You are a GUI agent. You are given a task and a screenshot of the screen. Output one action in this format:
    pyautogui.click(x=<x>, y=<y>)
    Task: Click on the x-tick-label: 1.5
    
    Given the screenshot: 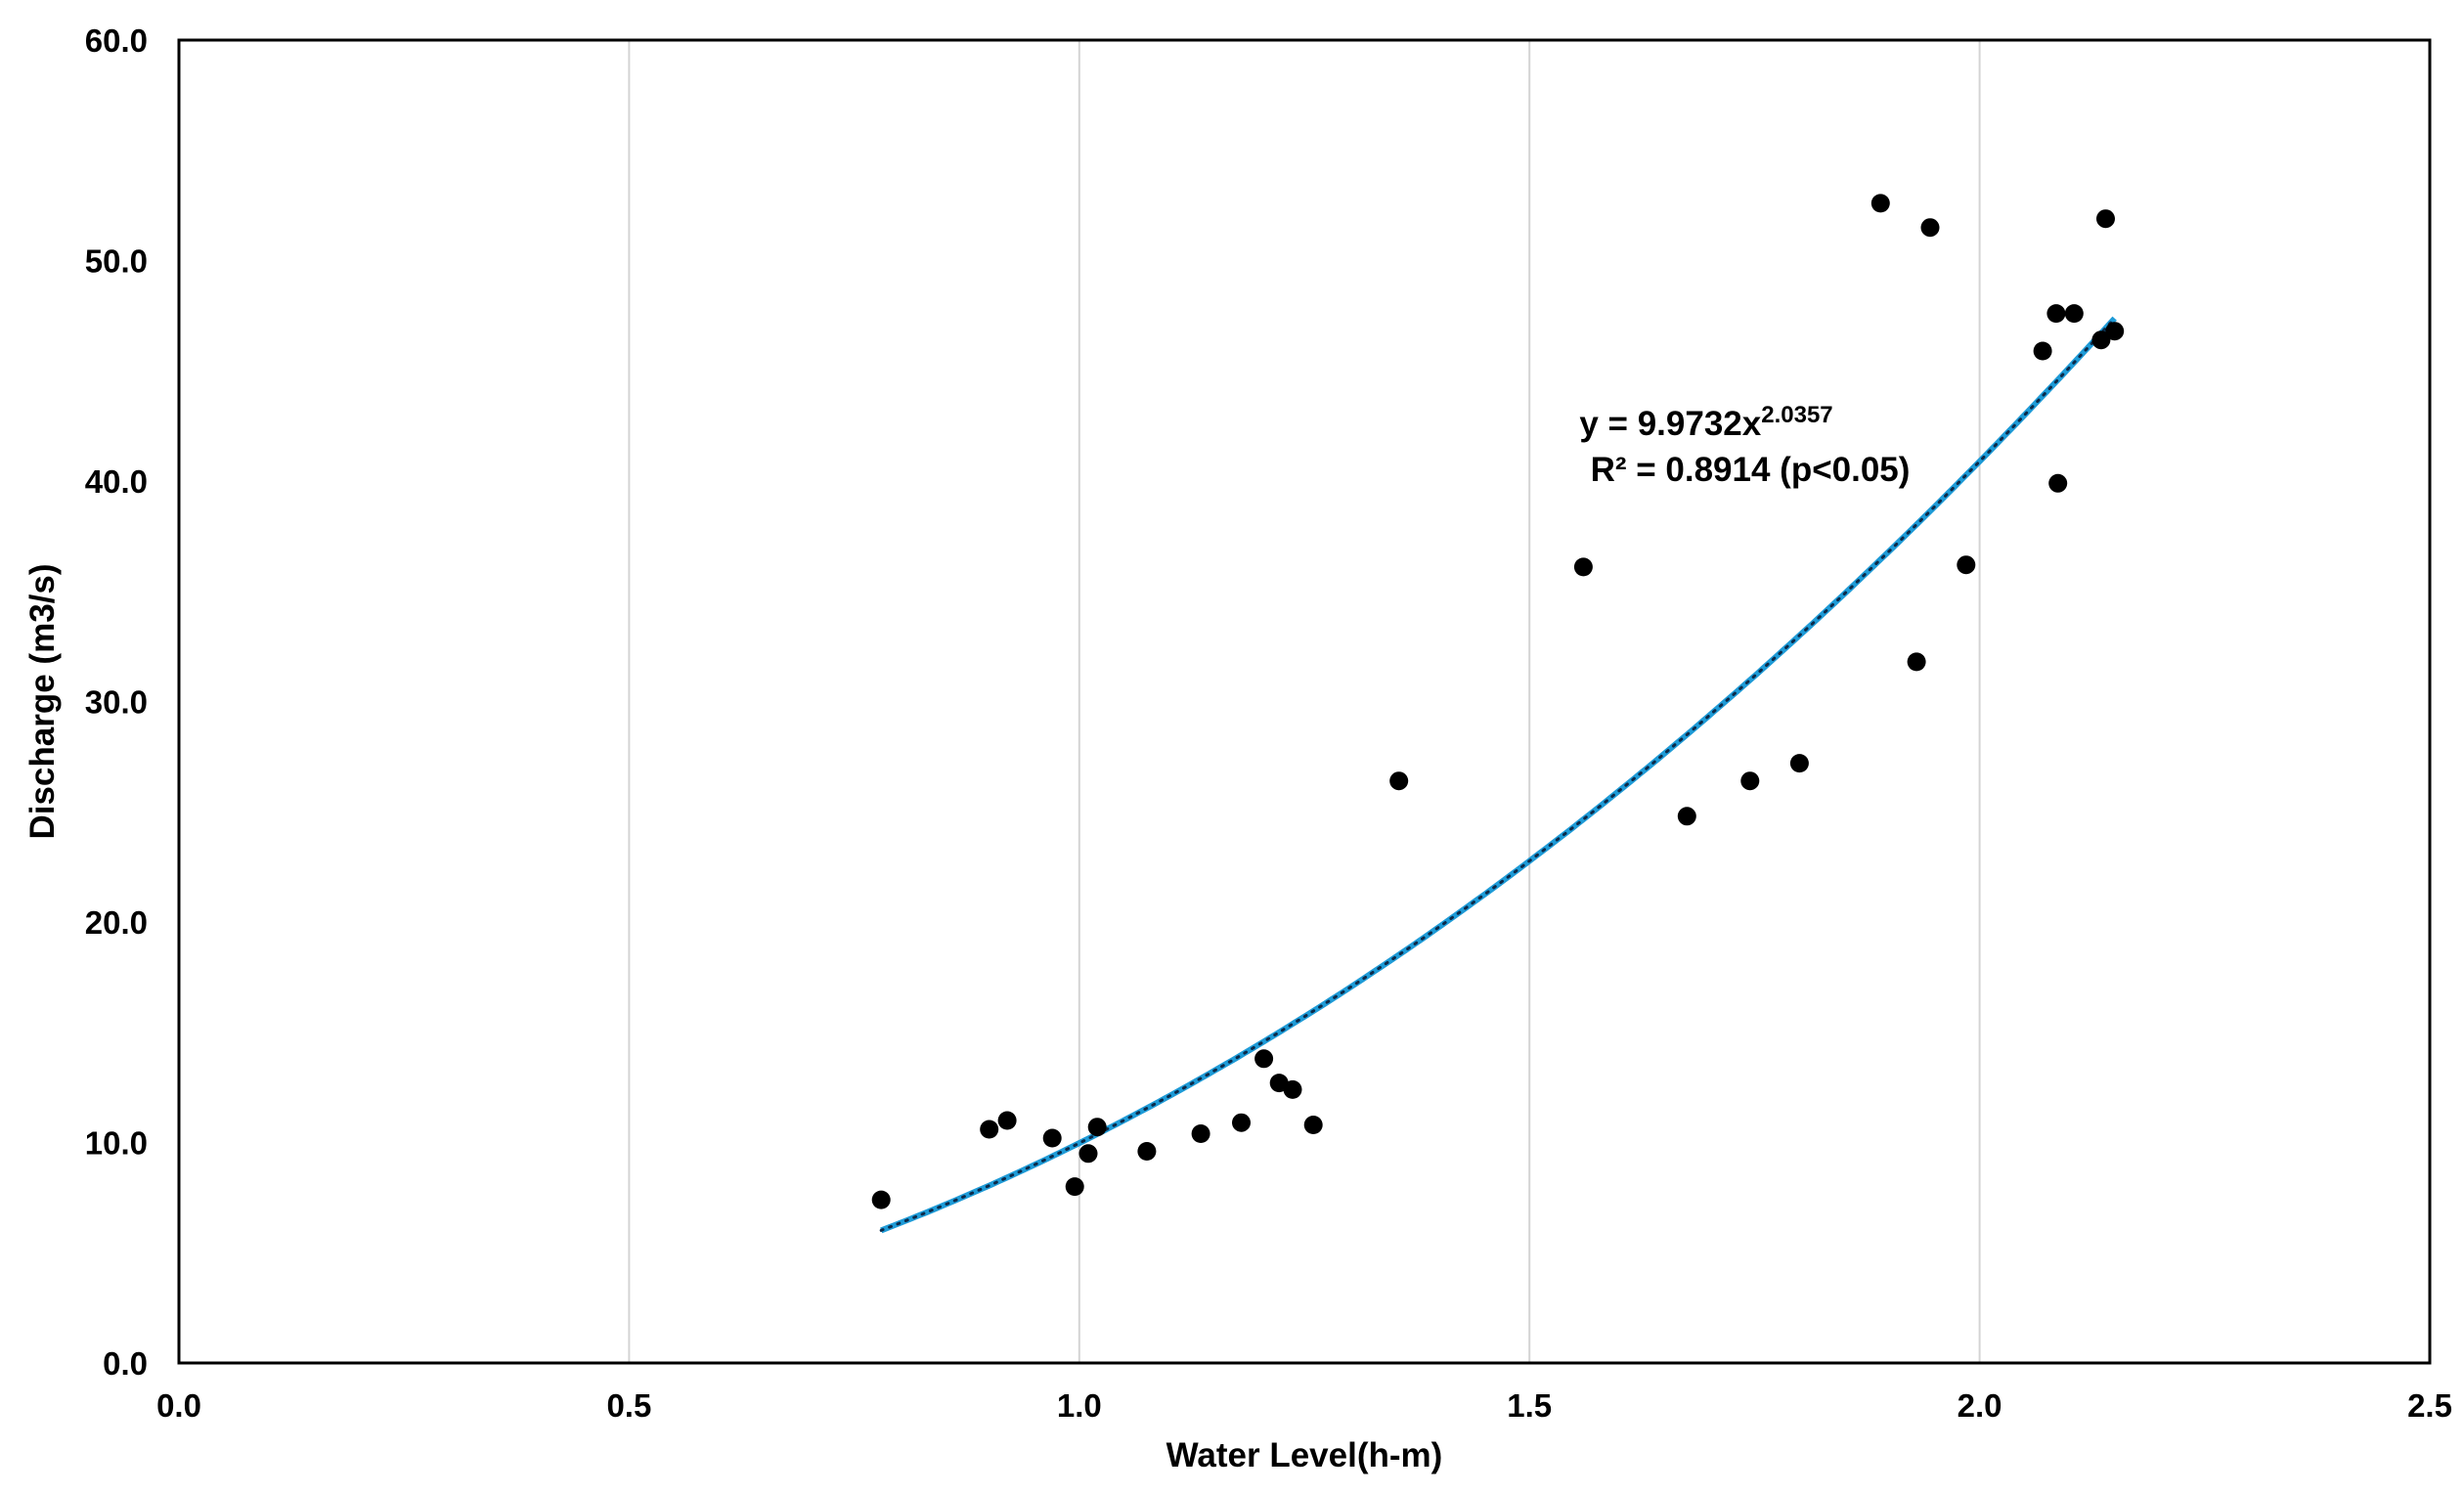 What is the action you would take?
    pyautogui.click(x=1529, y=1405)
    